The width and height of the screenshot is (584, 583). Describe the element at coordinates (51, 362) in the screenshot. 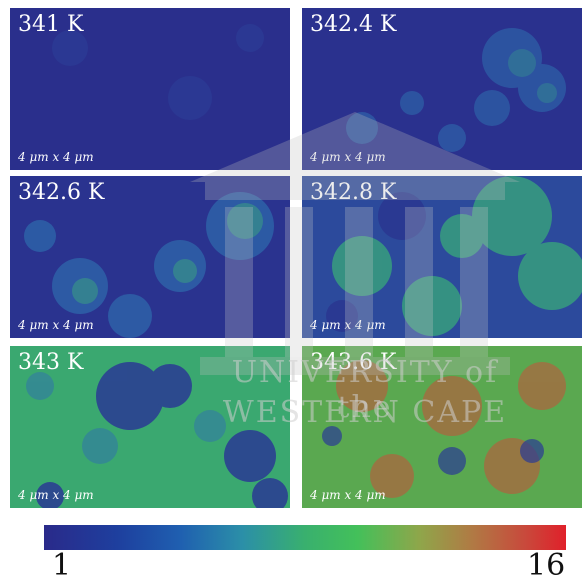

I see `temperature-label: 343 K` at that location.